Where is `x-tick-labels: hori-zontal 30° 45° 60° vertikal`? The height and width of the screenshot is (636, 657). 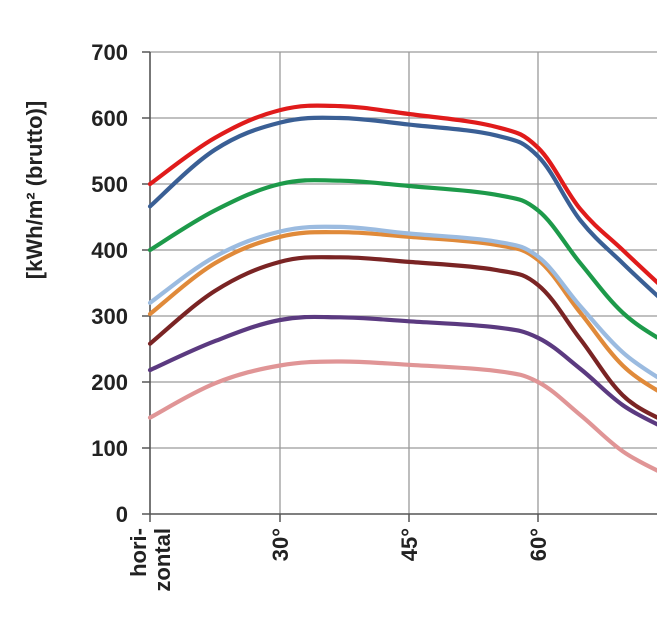 x-tick-labels: hori-zontal 30° 45° 60° vertikal is located at coordinates (391, 566).